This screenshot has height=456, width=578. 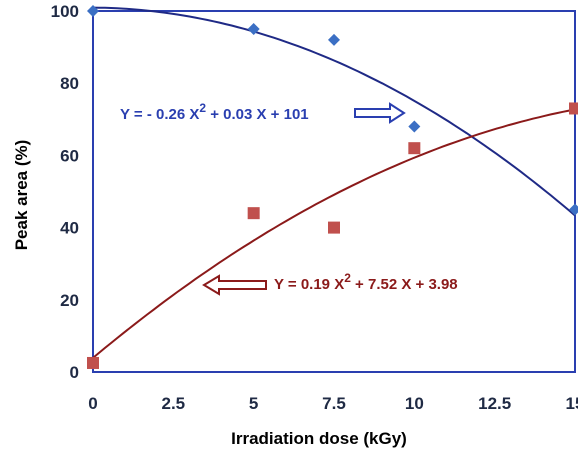 I want to click on equation-blue: Y = - 0.26 X2 + 0.03 X + 101, so click(x=214, y=112).